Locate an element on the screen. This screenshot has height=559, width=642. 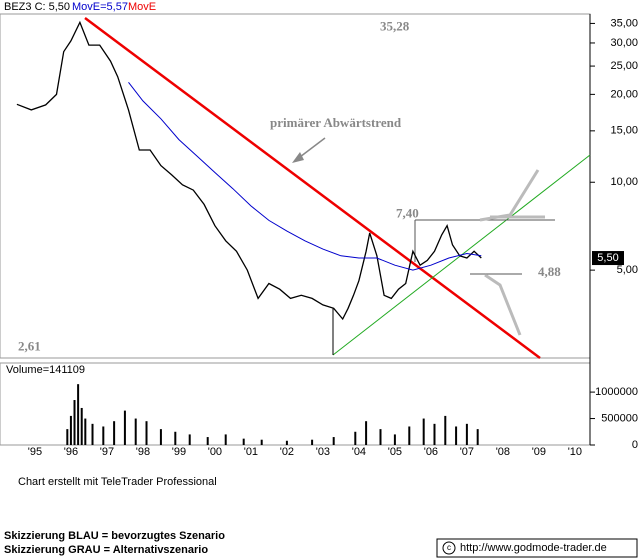
x-tick-label: '10 is located at coordinates (575, 452).